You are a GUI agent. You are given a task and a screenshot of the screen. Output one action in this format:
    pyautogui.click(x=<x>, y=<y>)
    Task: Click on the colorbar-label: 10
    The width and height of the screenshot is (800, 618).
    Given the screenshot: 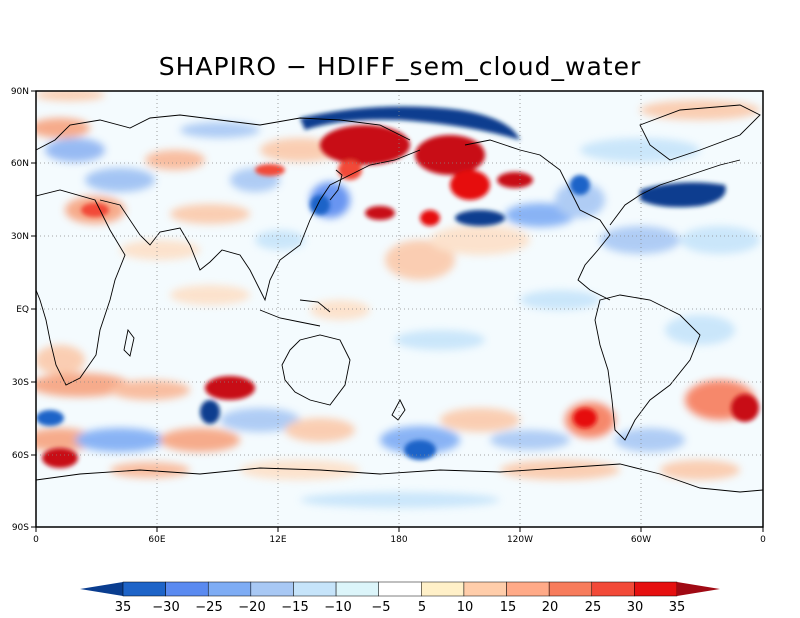 What is the action you would take?
    pyautogui.click(x=465, y=607)
    